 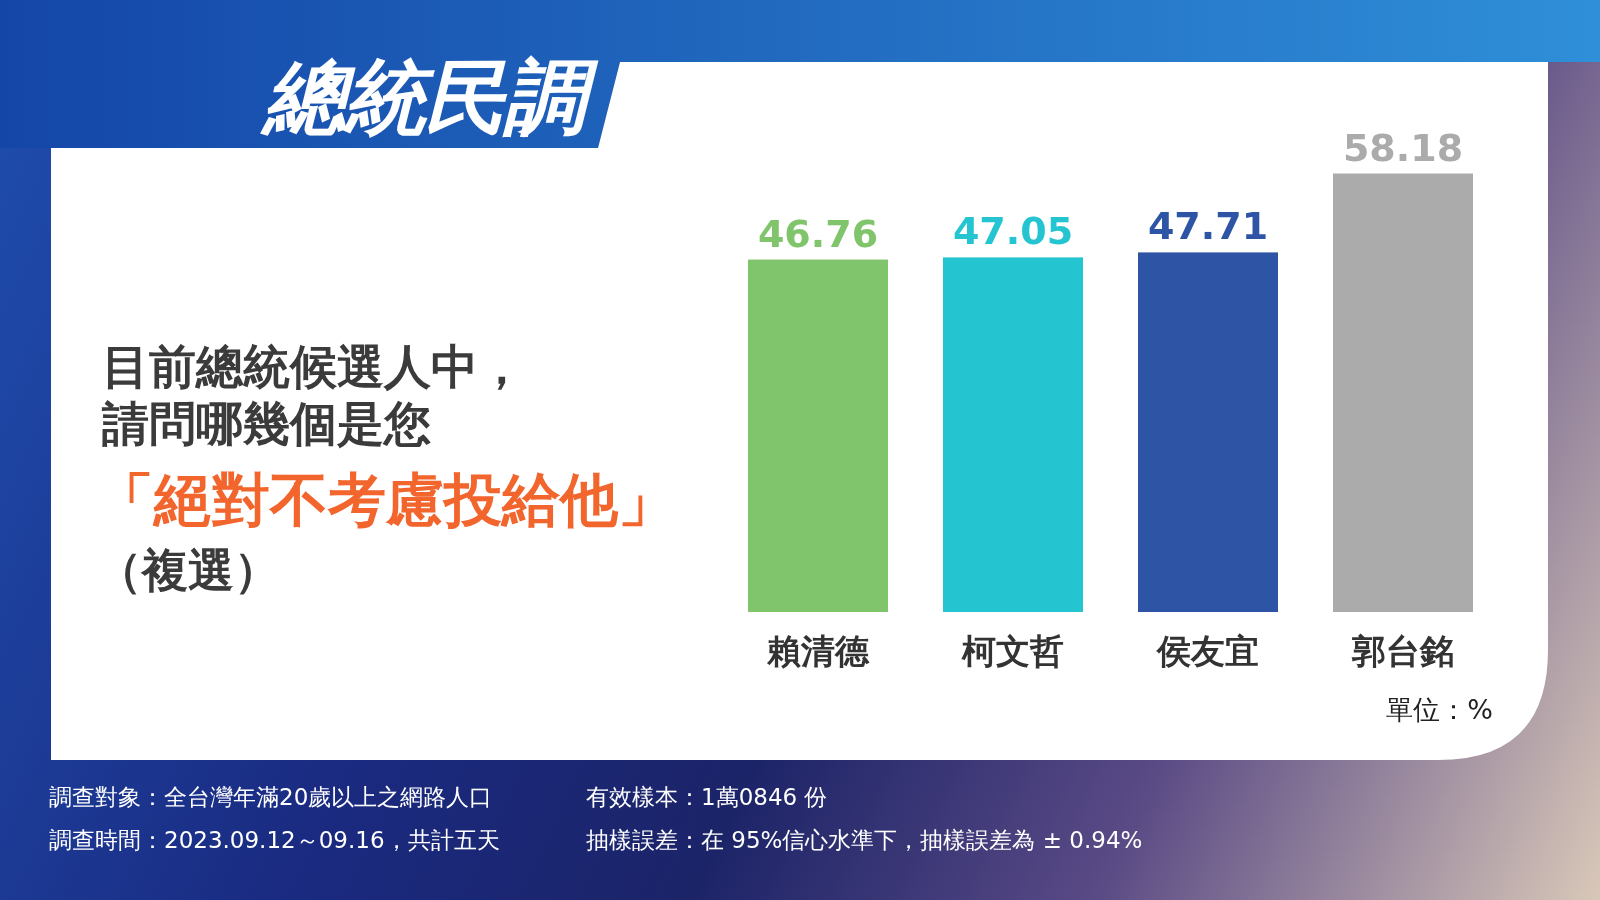 I want to click on data-label: 47.05, so click(x=1013, y=231).